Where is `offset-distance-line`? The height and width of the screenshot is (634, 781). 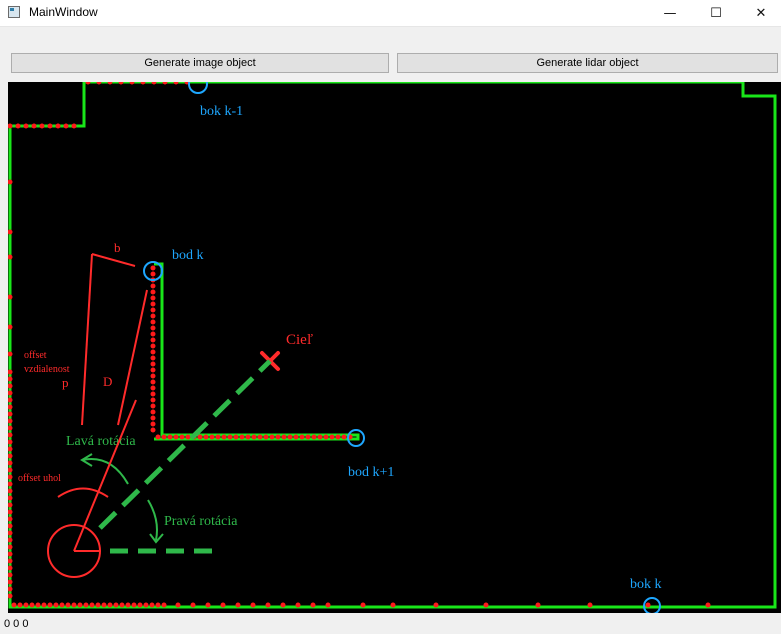 offset-distance-line is located at coordinates (87, 339).